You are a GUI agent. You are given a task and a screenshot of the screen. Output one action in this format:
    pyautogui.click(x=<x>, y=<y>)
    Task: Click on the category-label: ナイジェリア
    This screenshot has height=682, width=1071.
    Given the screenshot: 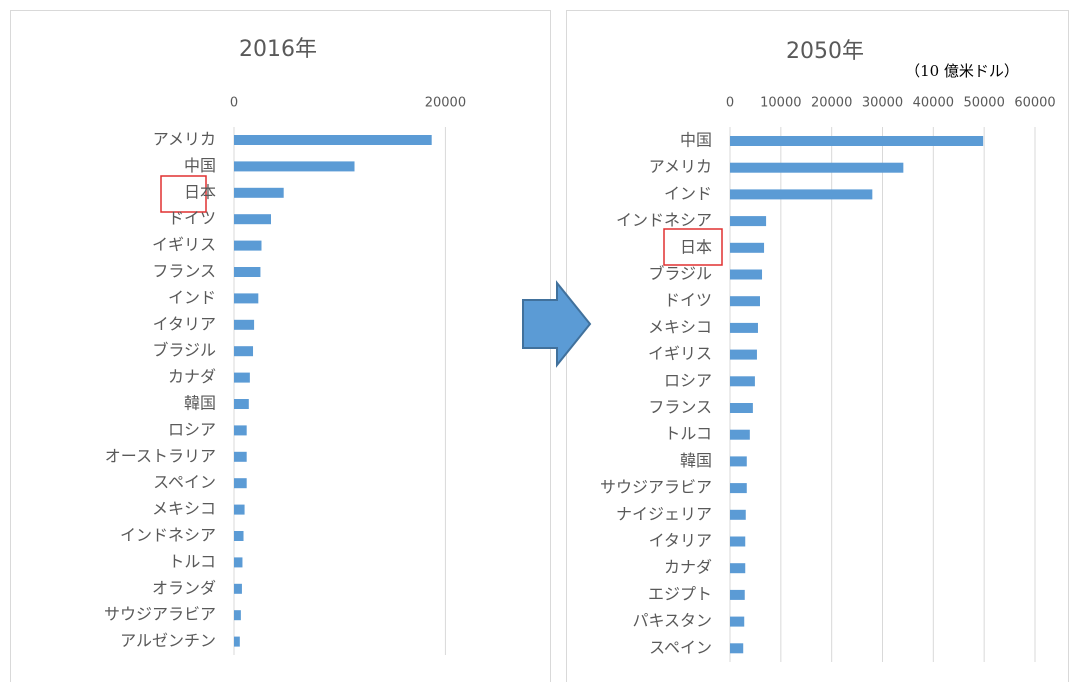 What is the action you would take?
    pyautogui.click(x=664, y=513)
    